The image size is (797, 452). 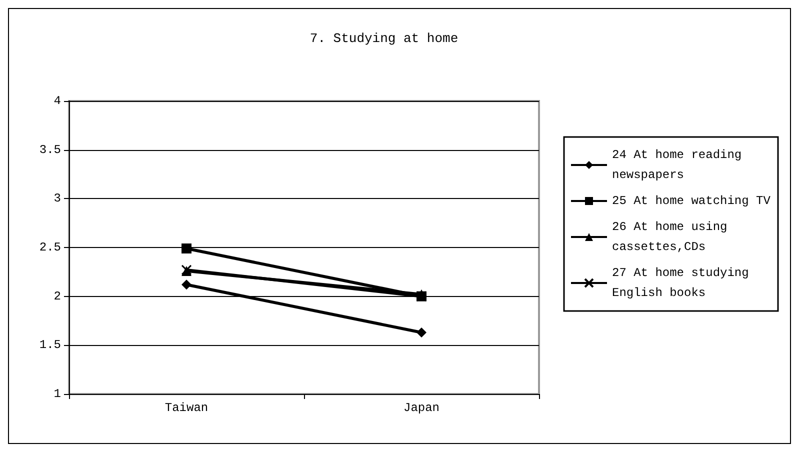 What do you see at coordinates (692, 201) in the screenshot?
I see `legend-label: 25 At home watching TV` at bounding box center [692, 201].